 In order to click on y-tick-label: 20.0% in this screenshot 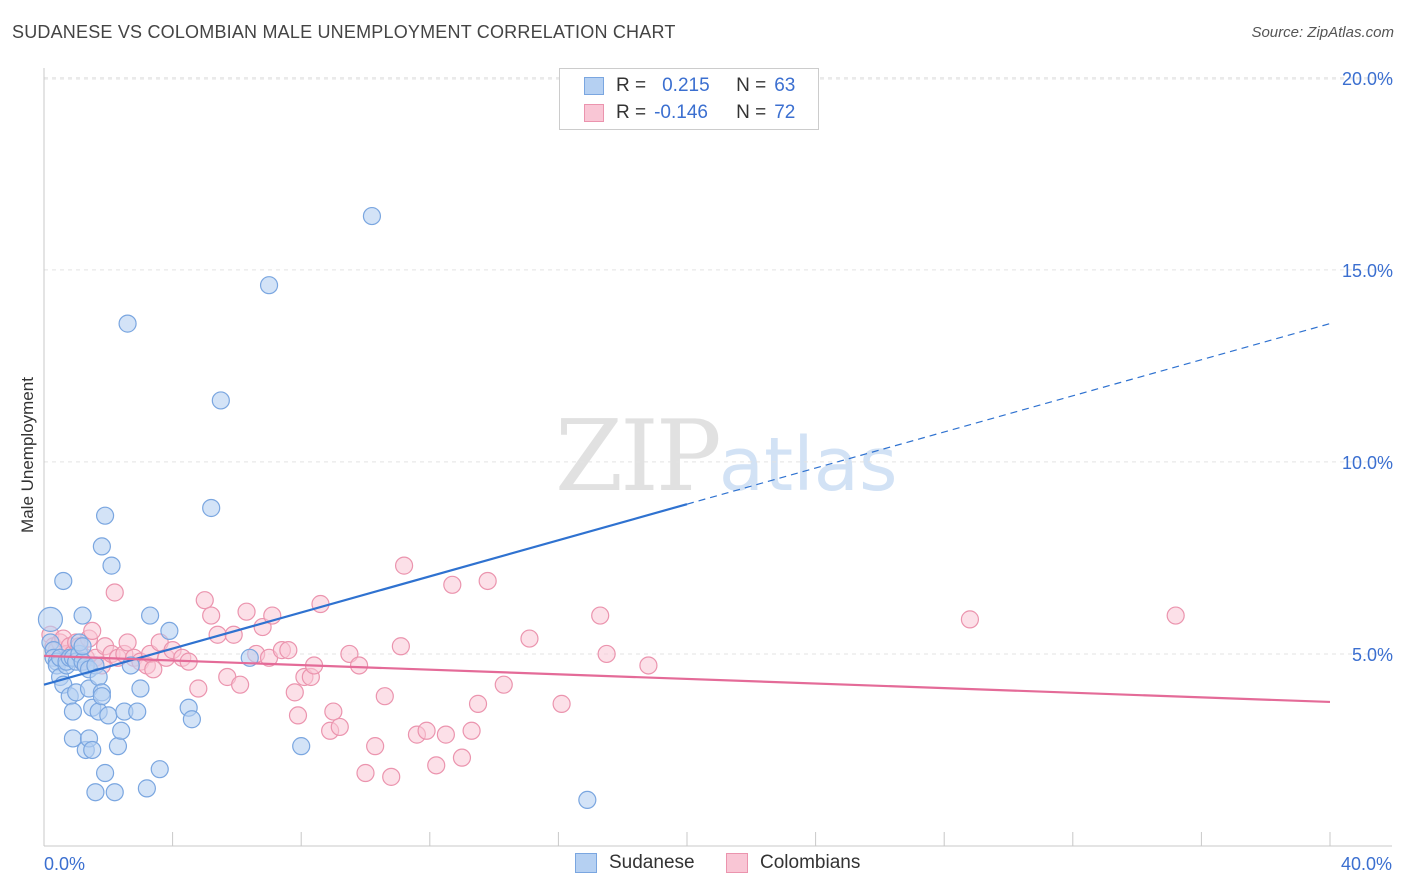, I will do `click(1367, 79)`.